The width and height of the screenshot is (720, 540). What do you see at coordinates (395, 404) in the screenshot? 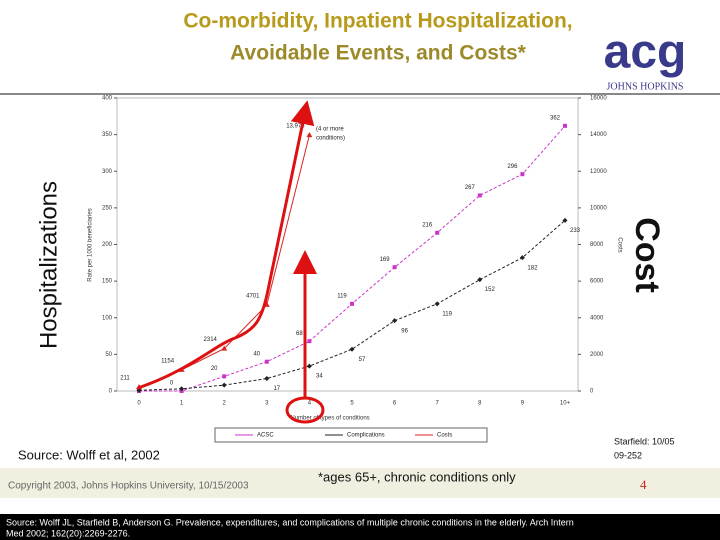
I see `x-tick-label: 6` at bounding box center [395, 404].